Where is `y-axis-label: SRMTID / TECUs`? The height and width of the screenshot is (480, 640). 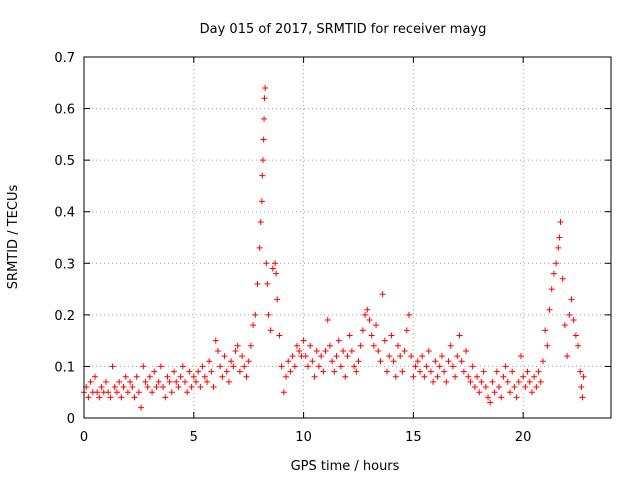 y-axis-label: SRMTID / TECUs is located at coordinates (13, 237).